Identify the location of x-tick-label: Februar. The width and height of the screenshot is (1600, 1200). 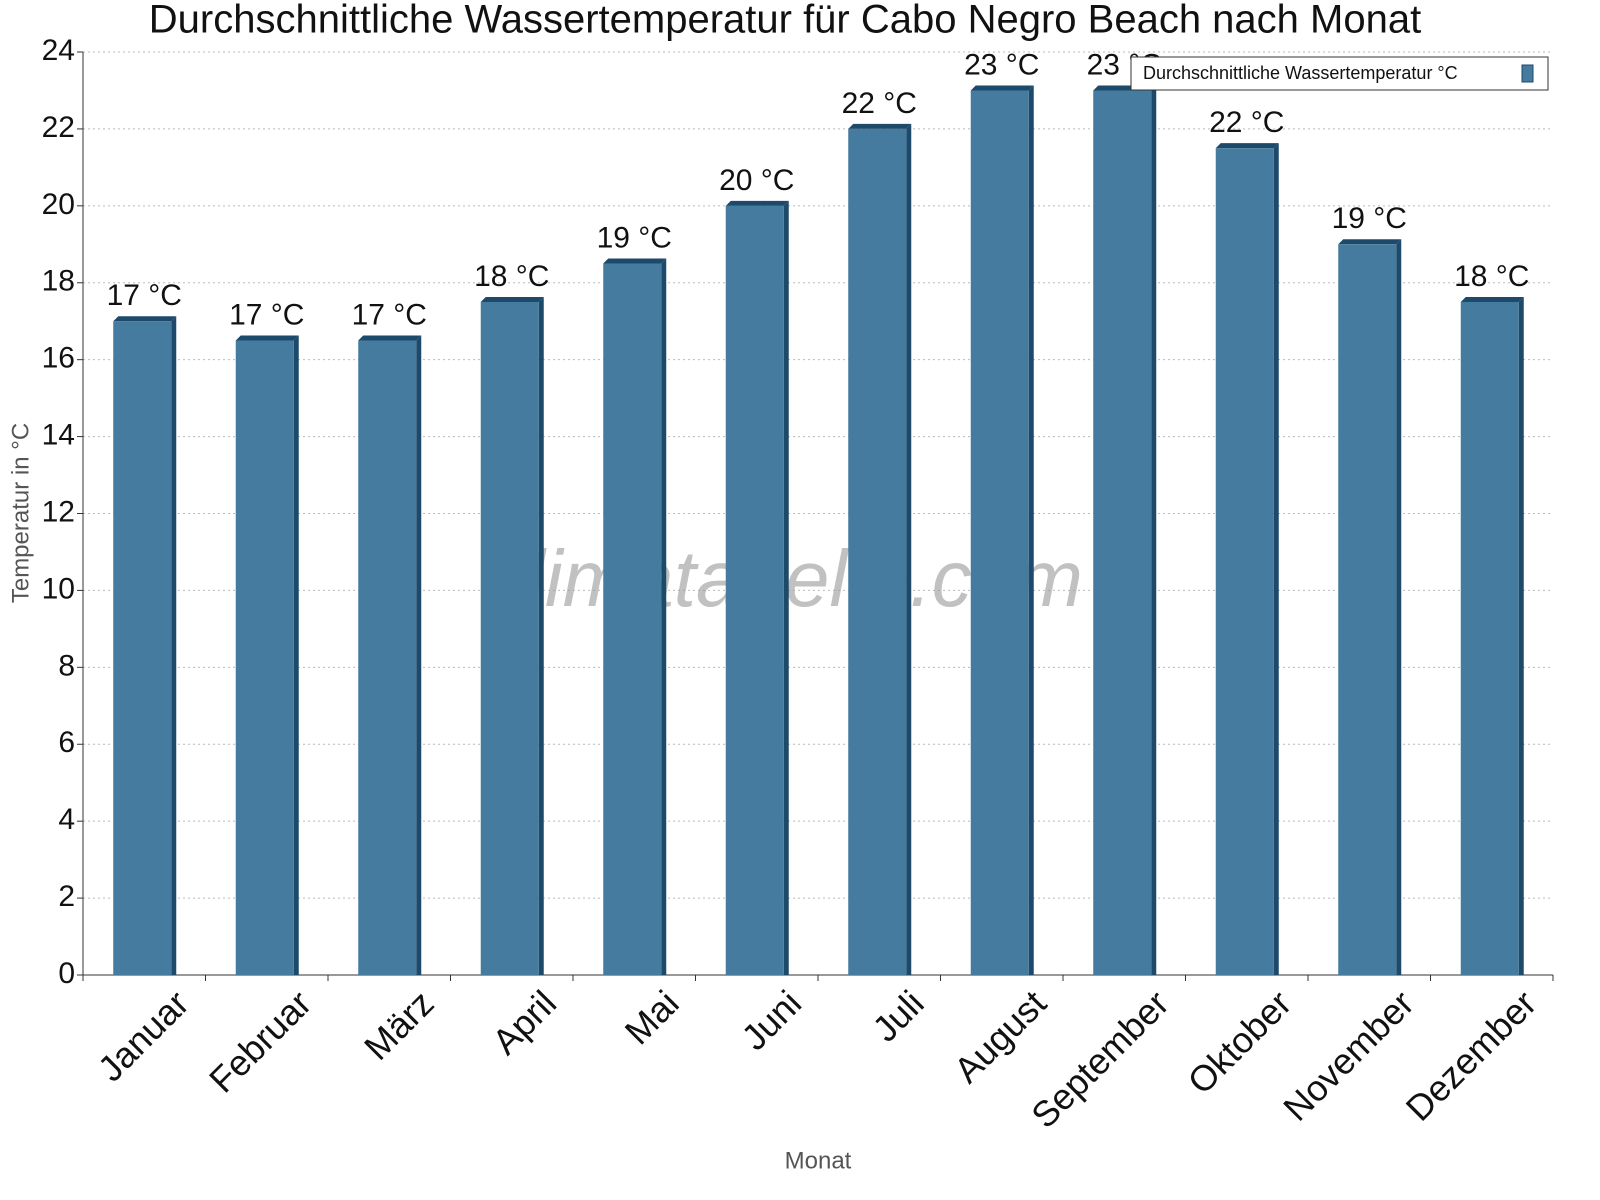
(260, 1041).